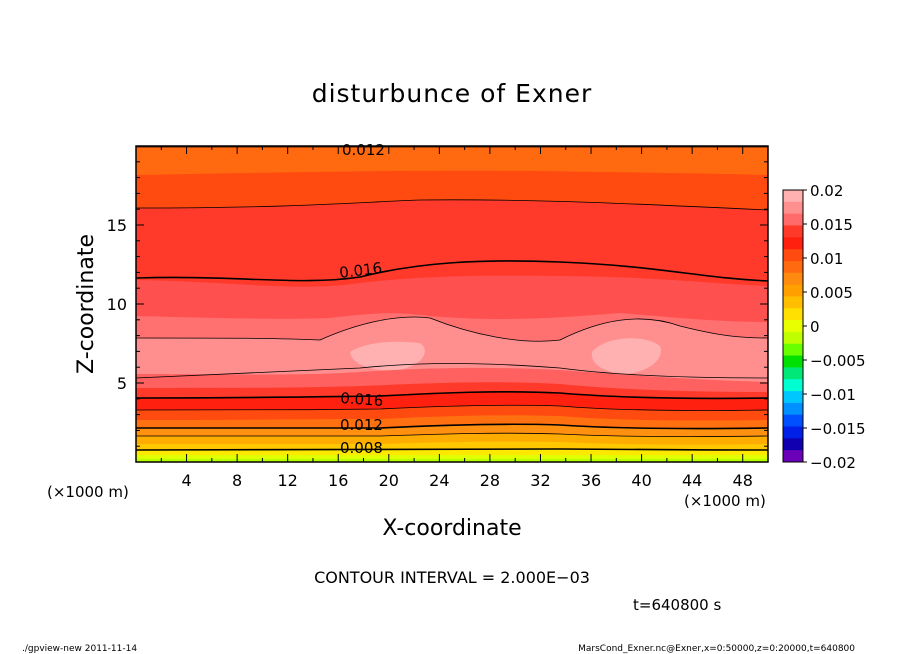 The image size is (904, 654). Describe the element at coordinates (452, 577) in the screenshot. I see `contour-interval-note: CONTOUR INTERVAL = 2.000E−03` at that location.